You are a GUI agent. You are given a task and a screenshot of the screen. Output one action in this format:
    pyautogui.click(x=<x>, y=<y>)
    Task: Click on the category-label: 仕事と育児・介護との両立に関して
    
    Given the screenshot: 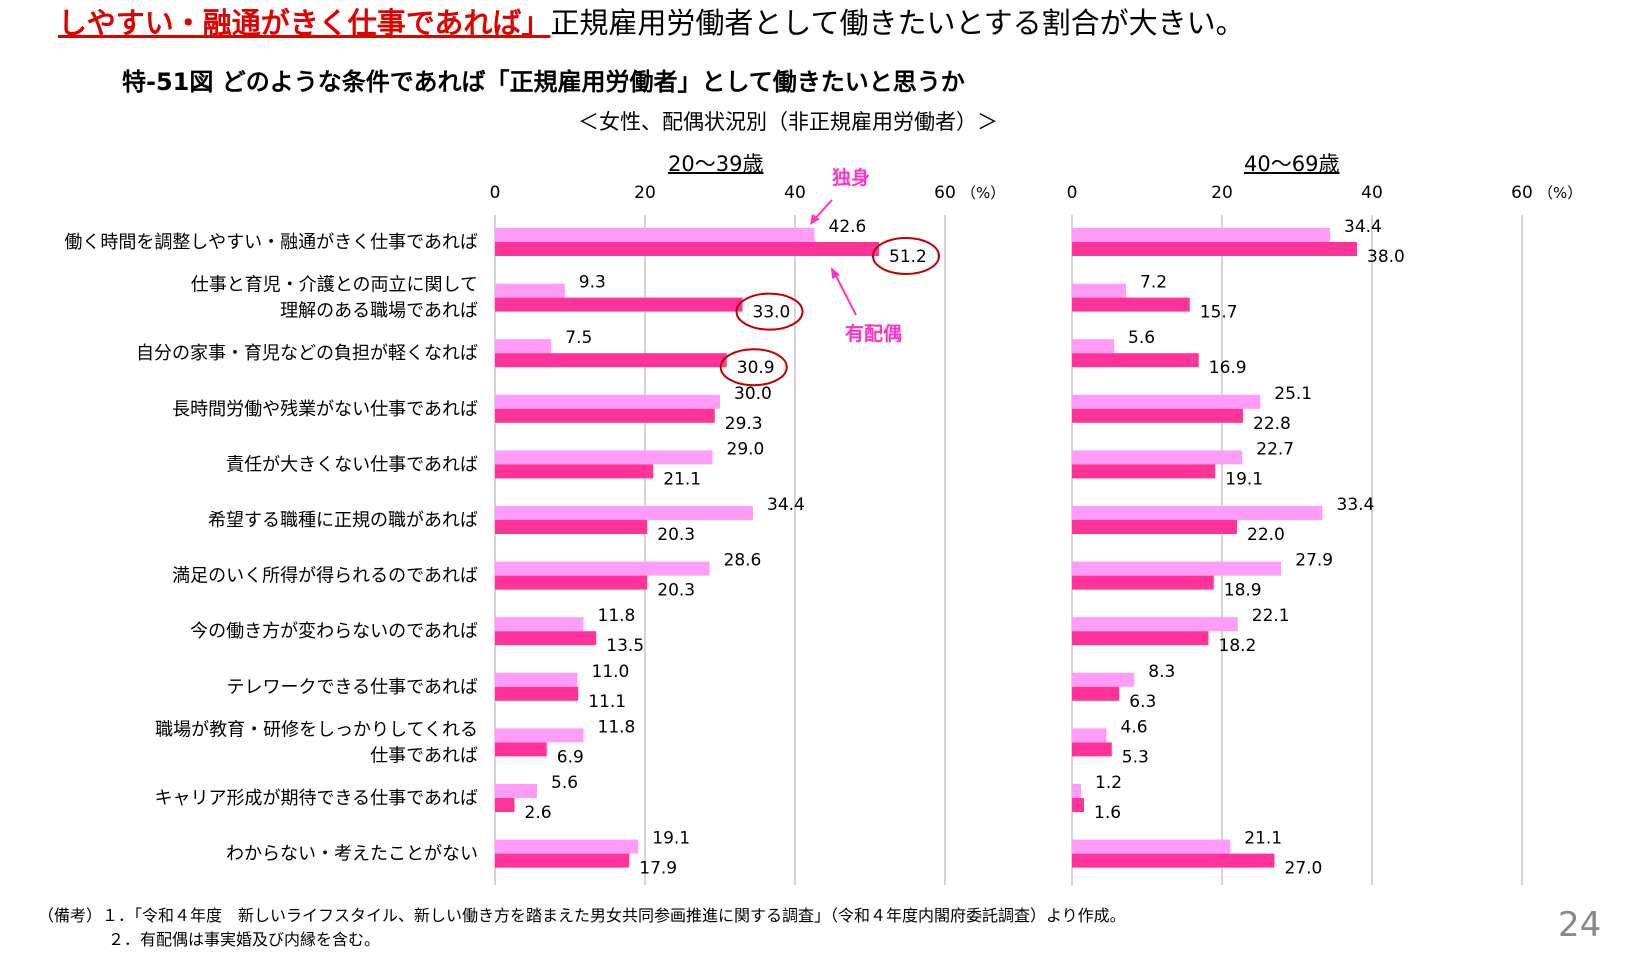 What is the action you would take?
    pyautogui.click(x=334, y=285)
    